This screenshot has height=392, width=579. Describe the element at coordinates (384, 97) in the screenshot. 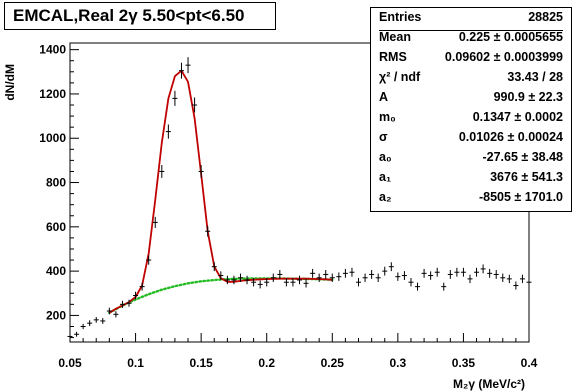

I see `stats-label: A` at that location.